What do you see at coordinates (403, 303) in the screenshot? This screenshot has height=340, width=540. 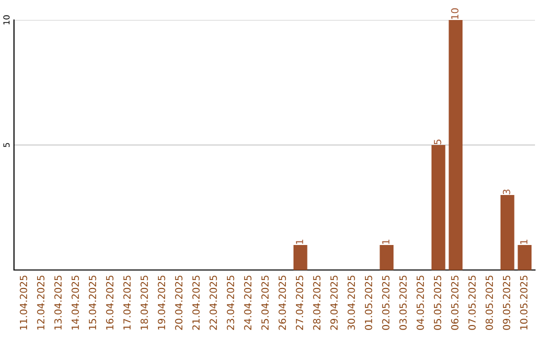 I see `x-tick-label: 03.05.2025` at bounding box center [403, 303].